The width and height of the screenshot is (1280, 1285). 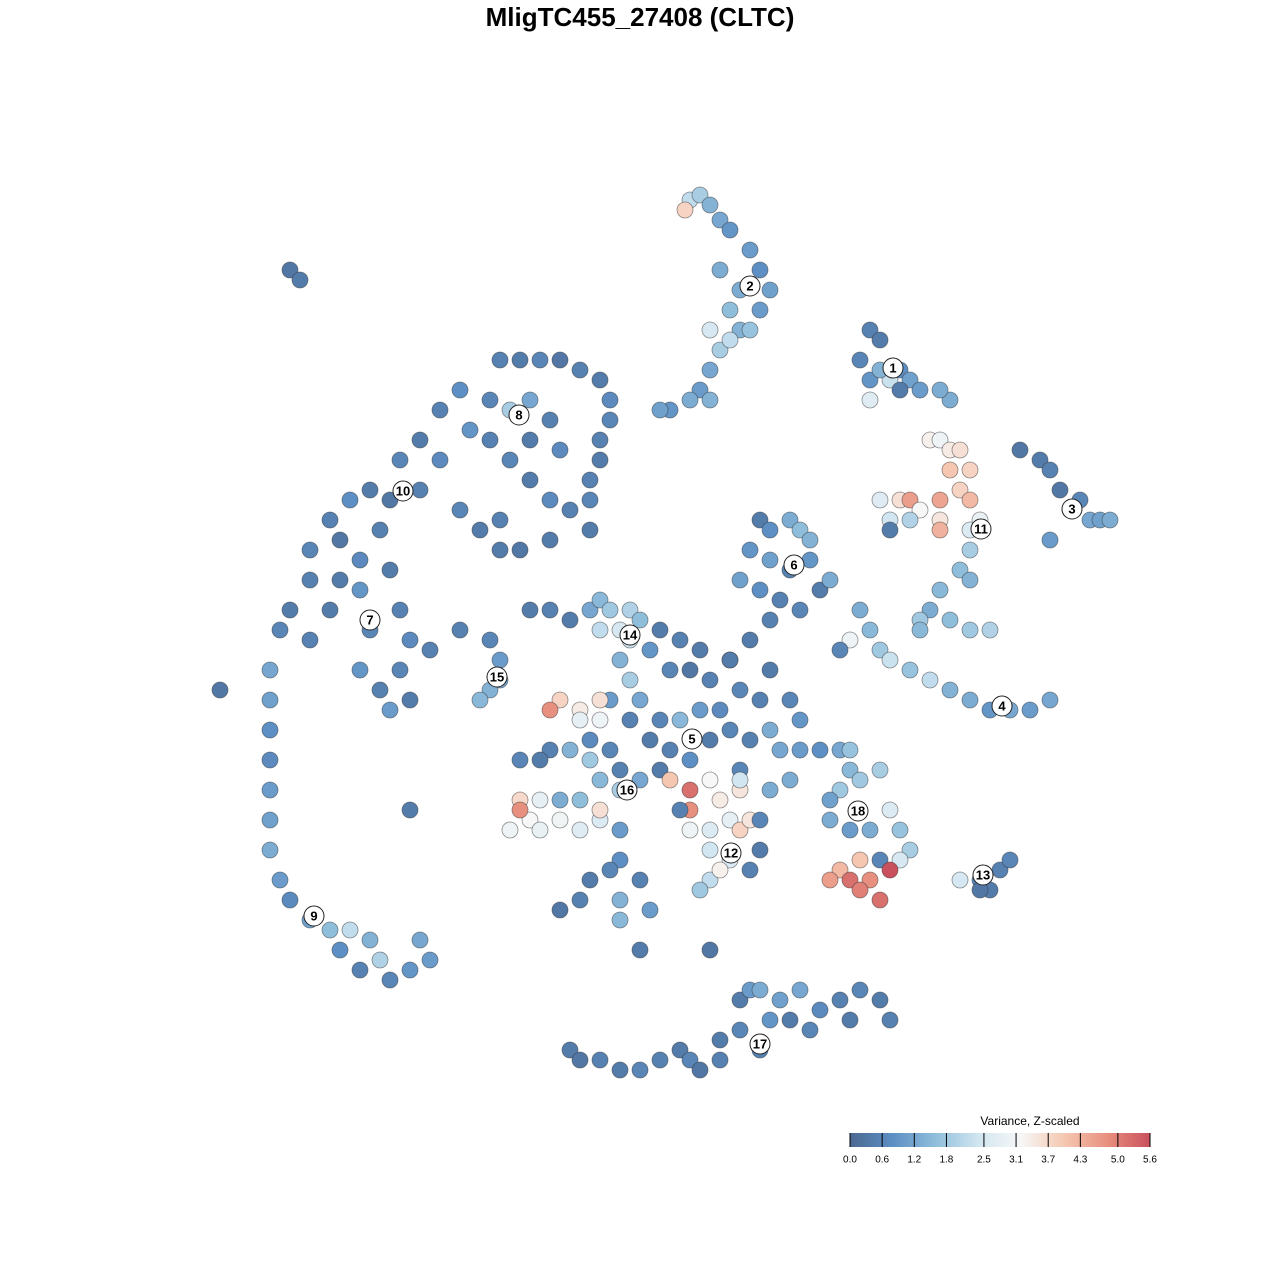 What do you see at coordinates (497, 676) in the screenshot?
I see `cluster-label: 15` at bounding box center [497, 676].